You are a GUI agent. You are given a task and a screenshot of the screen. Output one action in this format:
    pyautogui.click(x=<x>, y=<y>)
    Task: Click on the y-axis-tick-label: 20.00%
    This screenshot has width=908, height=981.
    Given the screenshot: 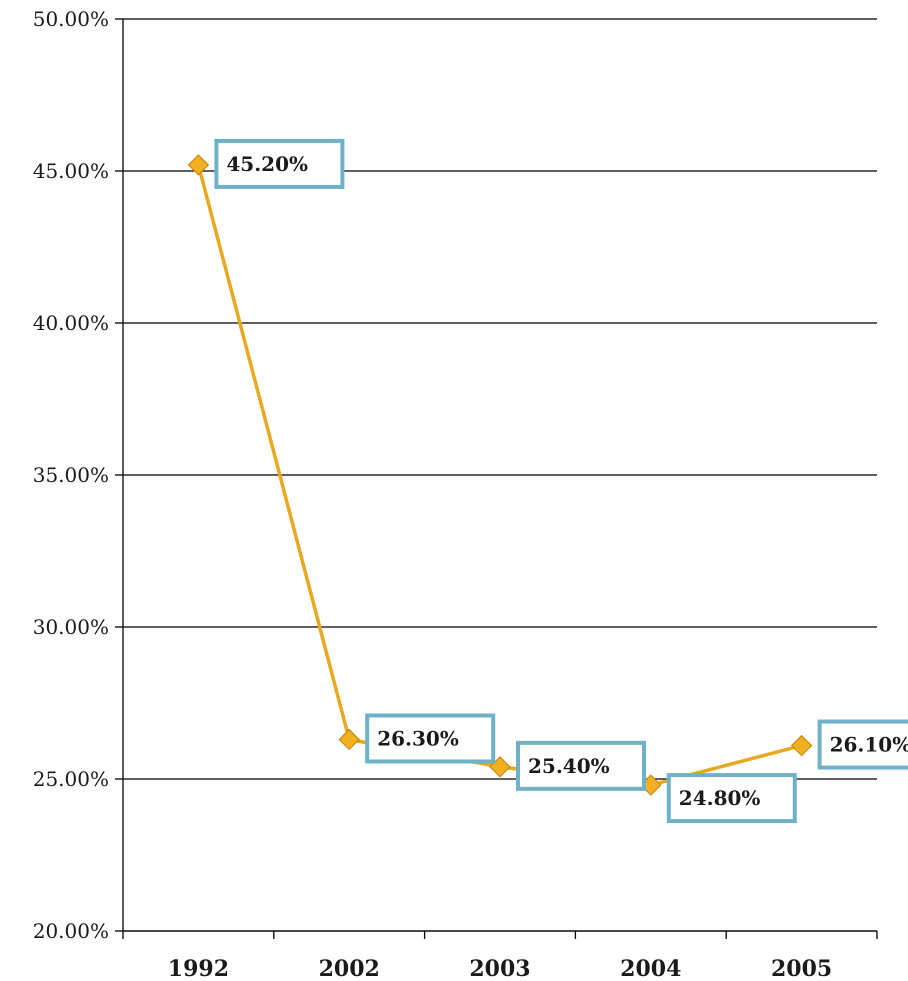 What is the action you would take?
    pyautogui.click(x=71, y=931)
    